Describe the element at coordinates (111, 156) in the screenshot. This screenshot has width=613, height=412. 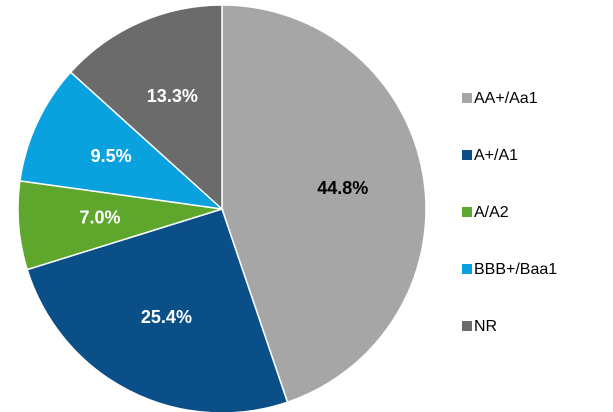
I see `value-label: 9.5%` at that location.